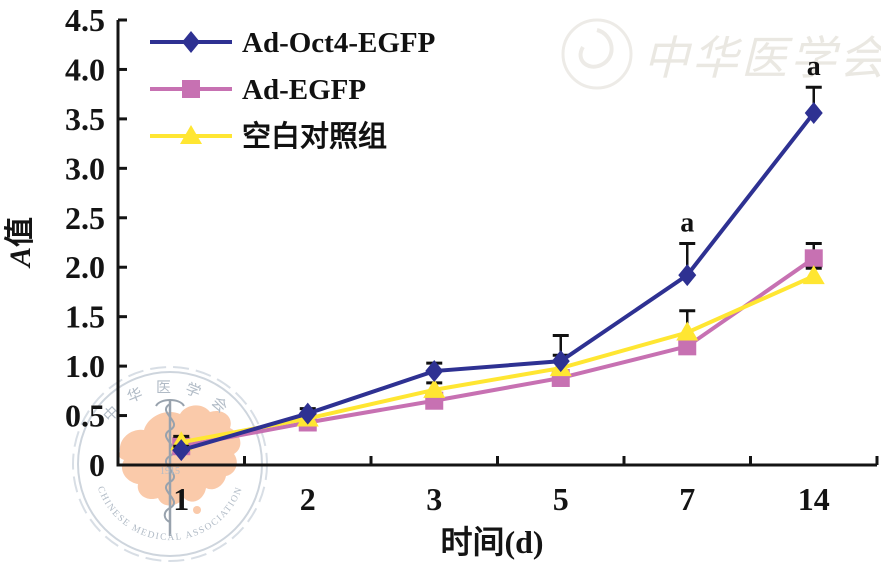 The width and height of the screenshot is (881, 580). Describe the element at coordinates (491, 542) in the screenshot. I see `x-axis-title: 时间(d)` at that location.